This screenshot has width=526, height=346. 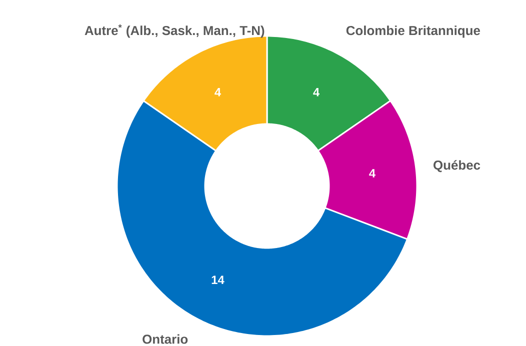 What do you see at coordinates (165, 339) in the screenshot?
I see `slice-label: Ontario` at bounding box center [165, 339].